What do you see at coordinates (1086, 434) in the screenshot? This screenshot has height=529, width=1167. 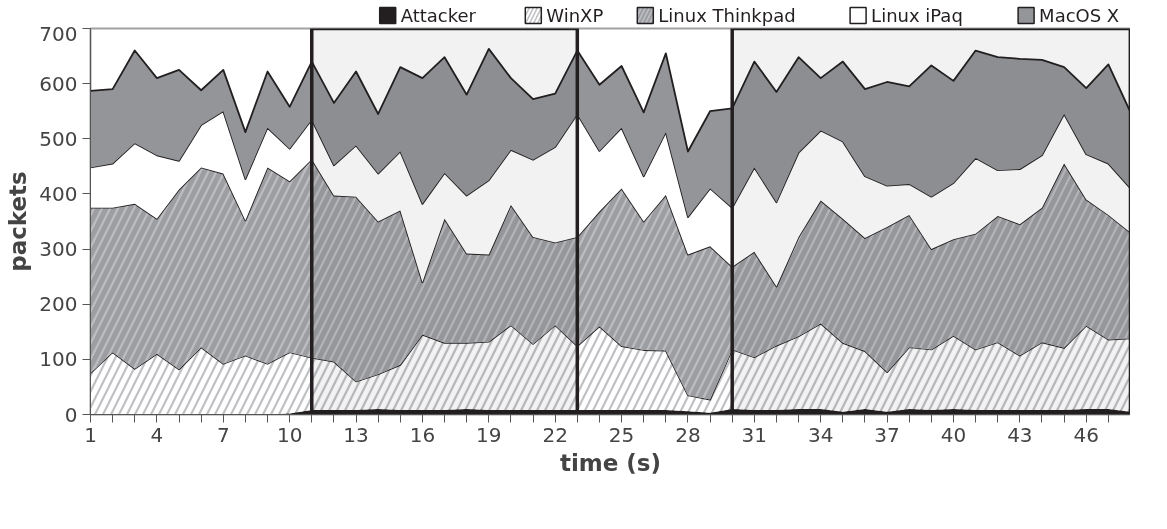 I see `x-tick-label: 46` at bounding box center [1086, 434].